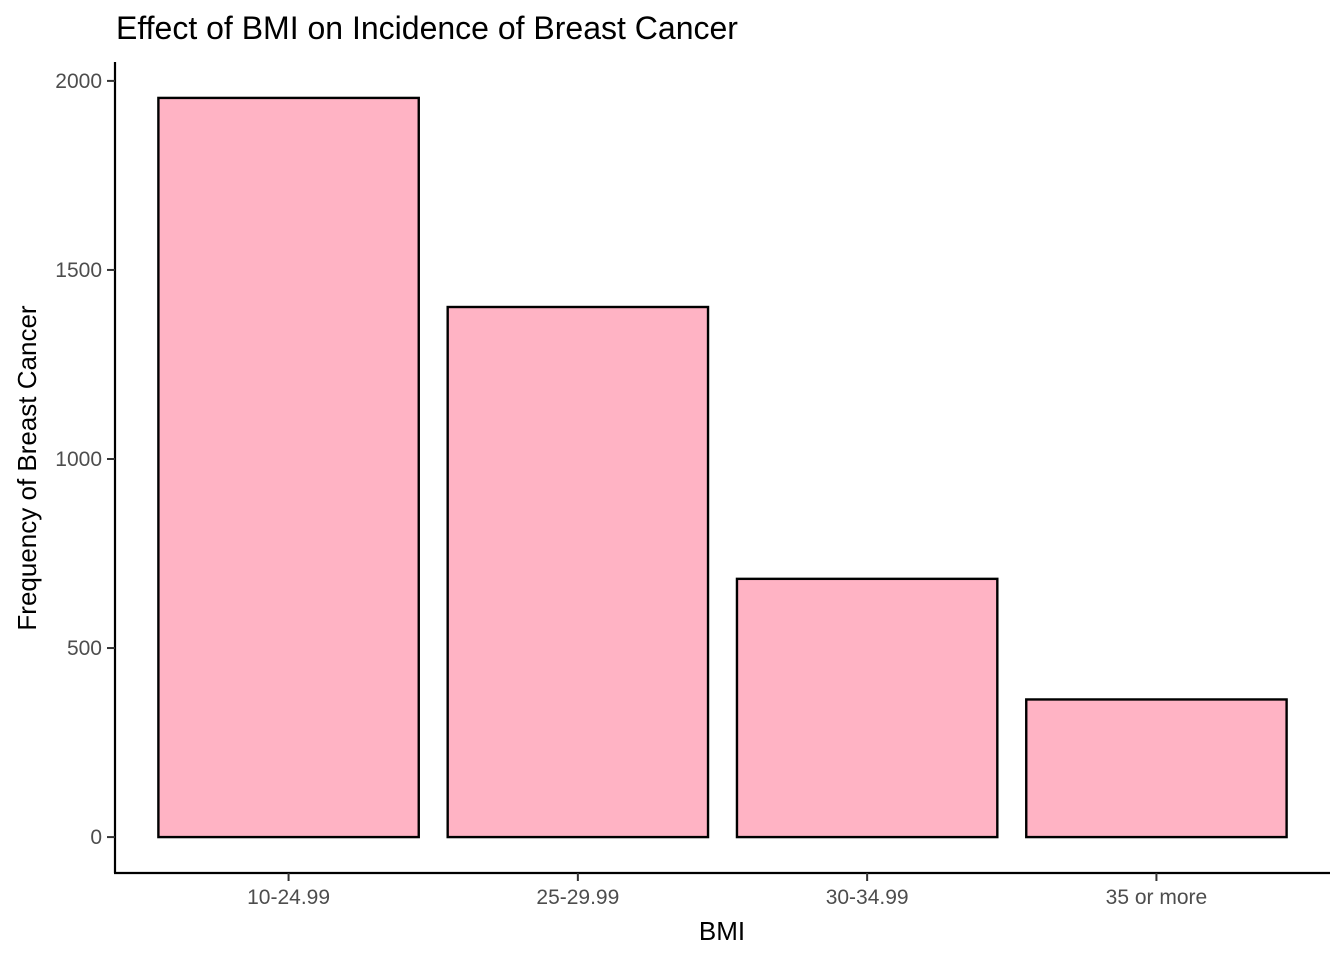 The width and height of the screenshot is (1344, 960). I want to click on y-tick-label: 1000, so click(78, 459).